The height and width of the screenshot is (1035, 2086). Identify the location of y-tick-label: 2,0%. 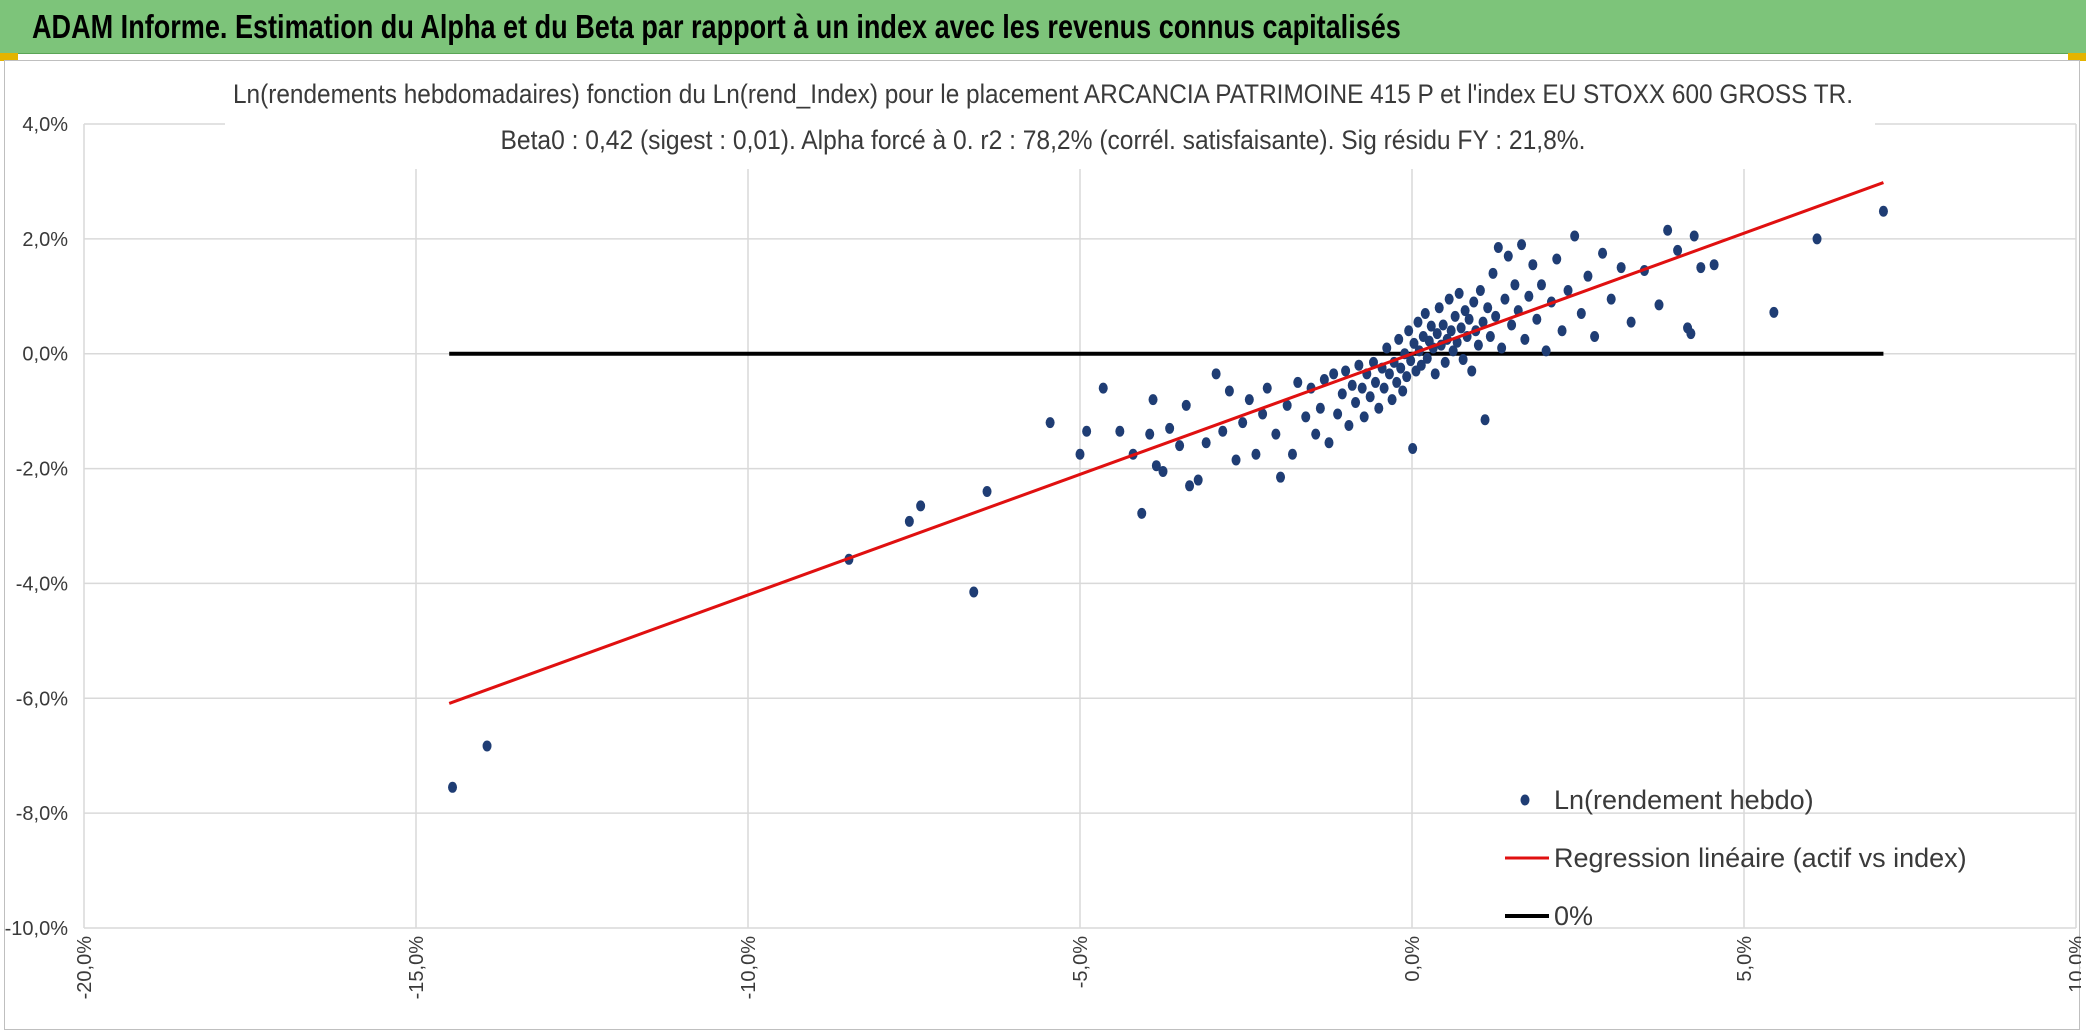
(45, 240).